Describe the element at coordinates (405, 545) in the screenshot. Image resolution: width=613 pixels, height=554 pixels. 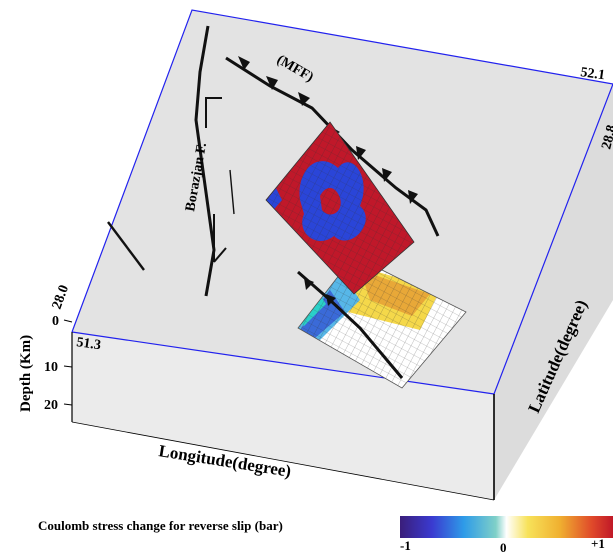
I see `colorbar-tick-min: -1` at that location.